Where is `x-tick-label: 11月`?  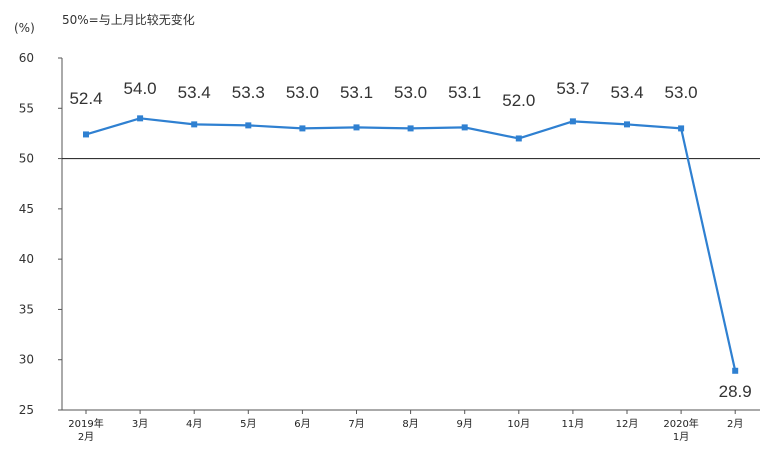 x-tick-label: 11月 is located at coordinates (573, 424).